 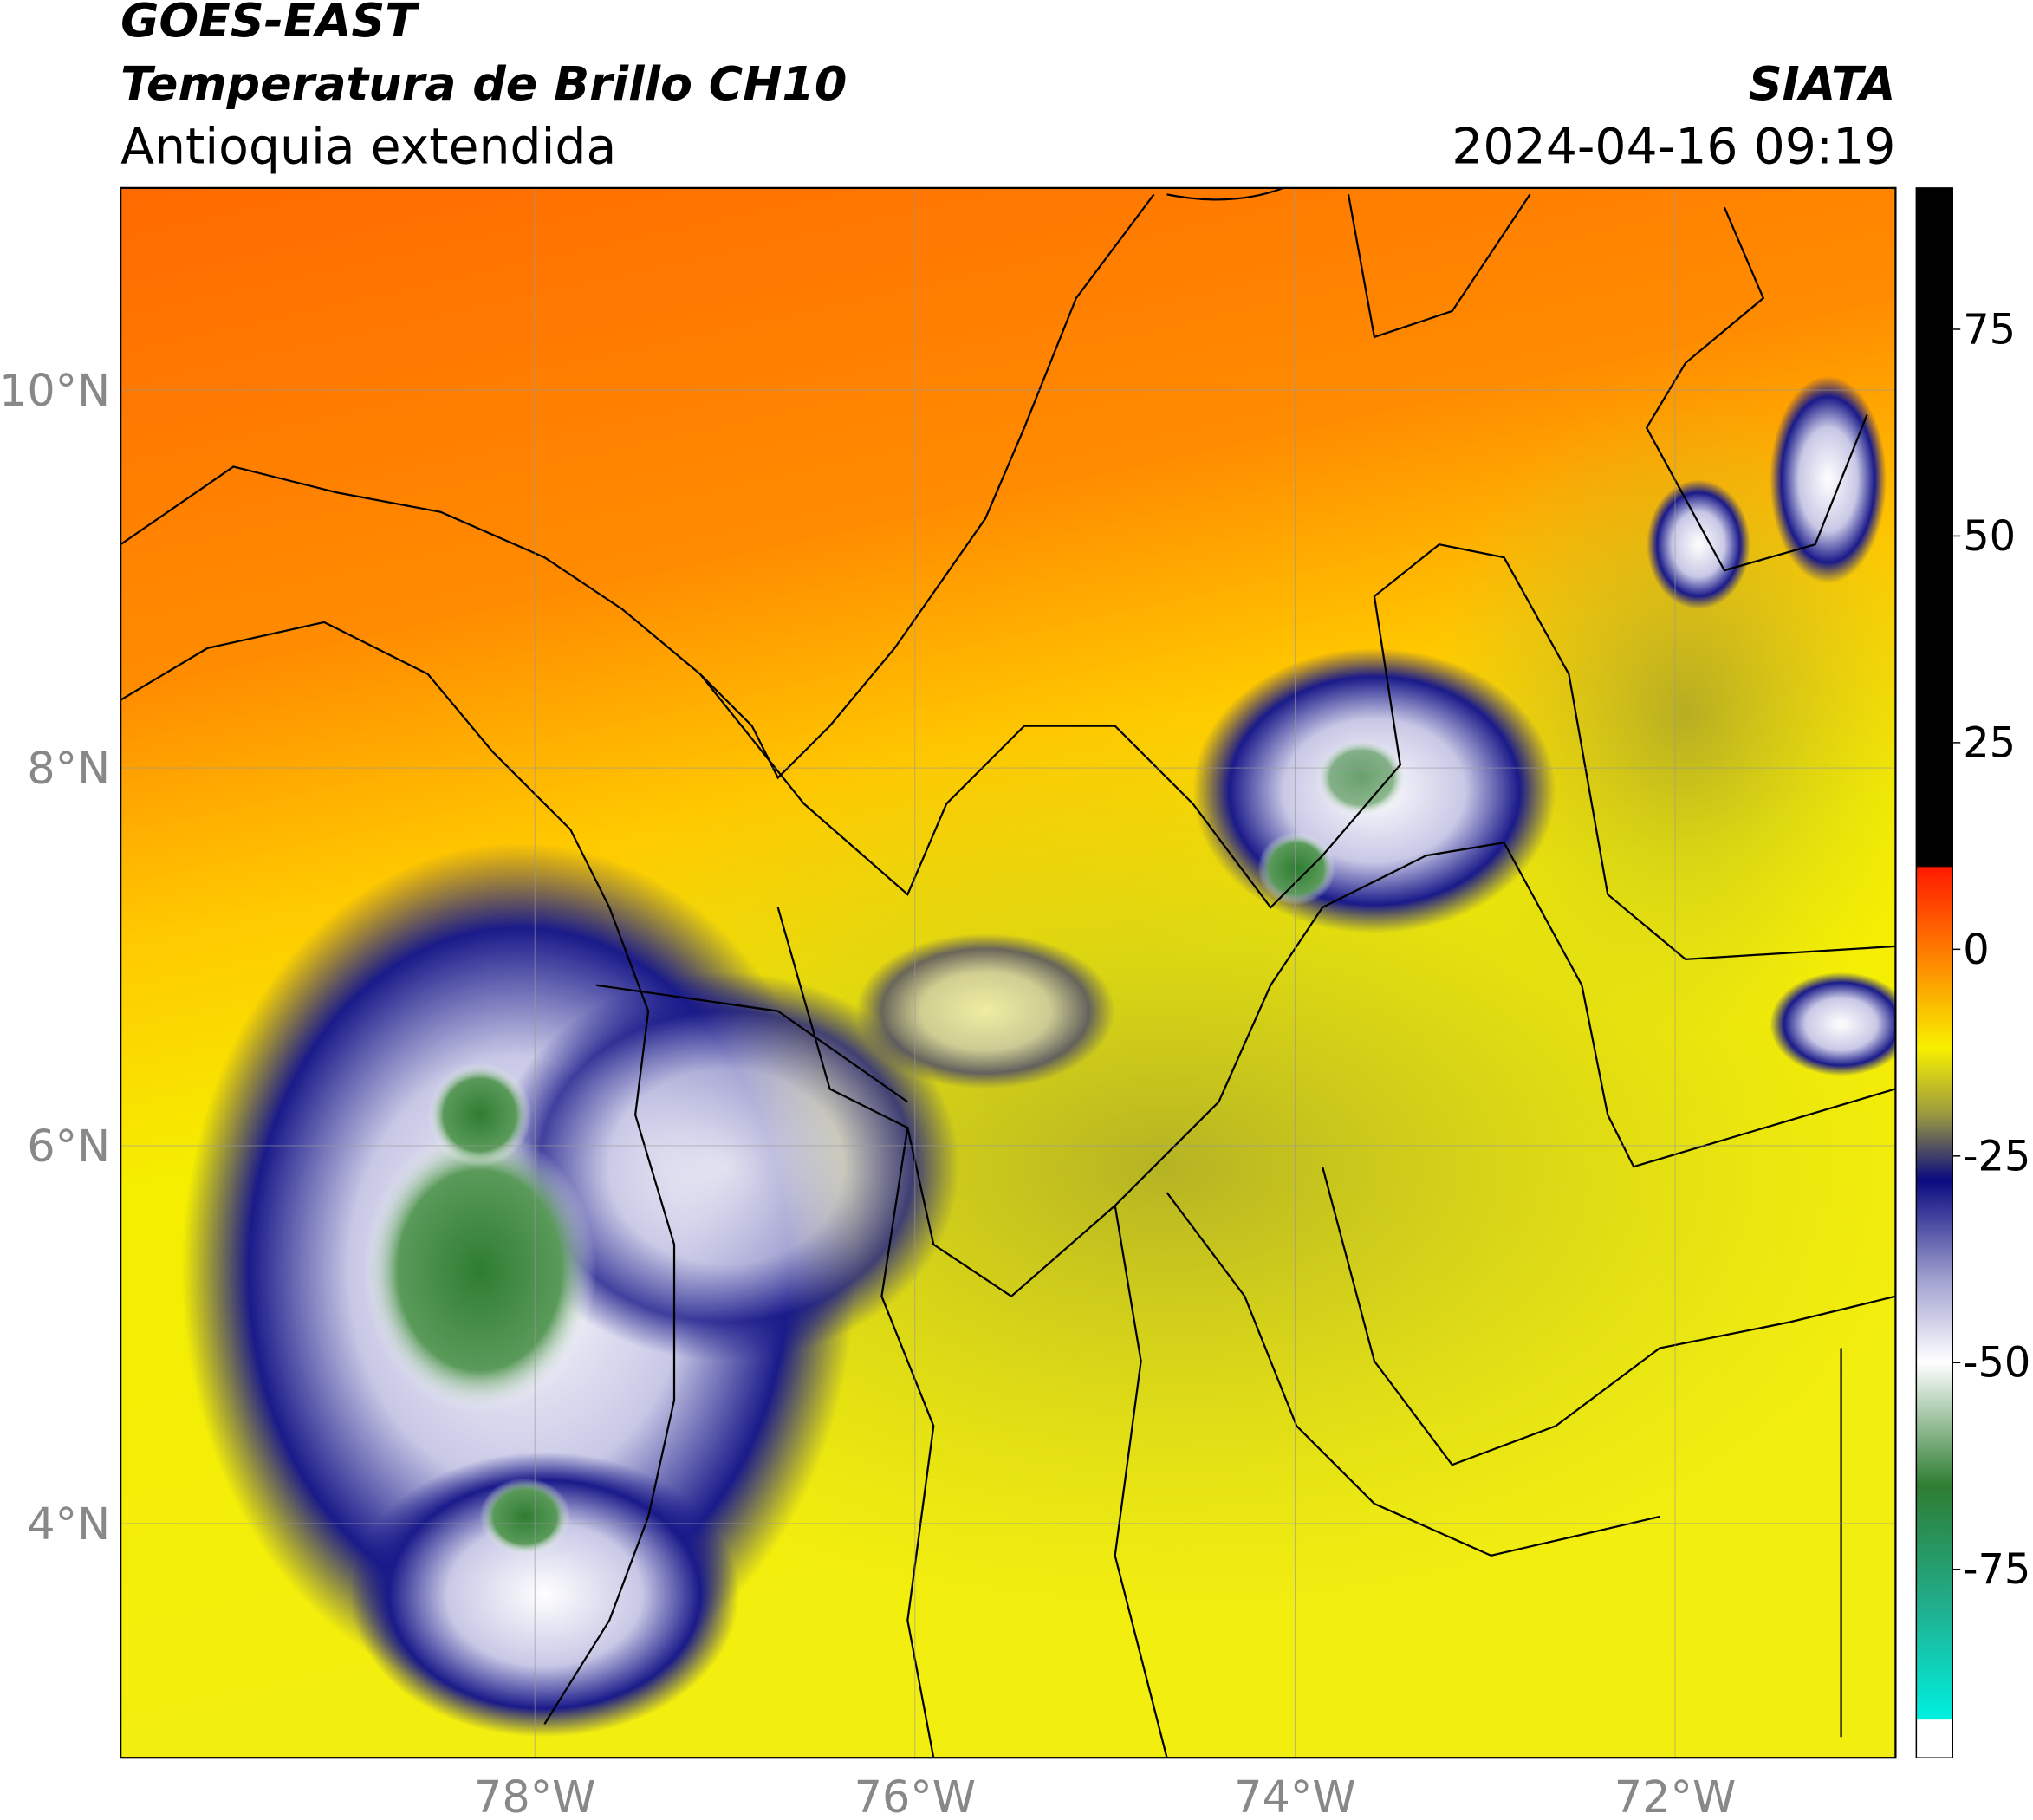 I want to click on y-tick-label: 4°N, so click(x=68, y=1524).